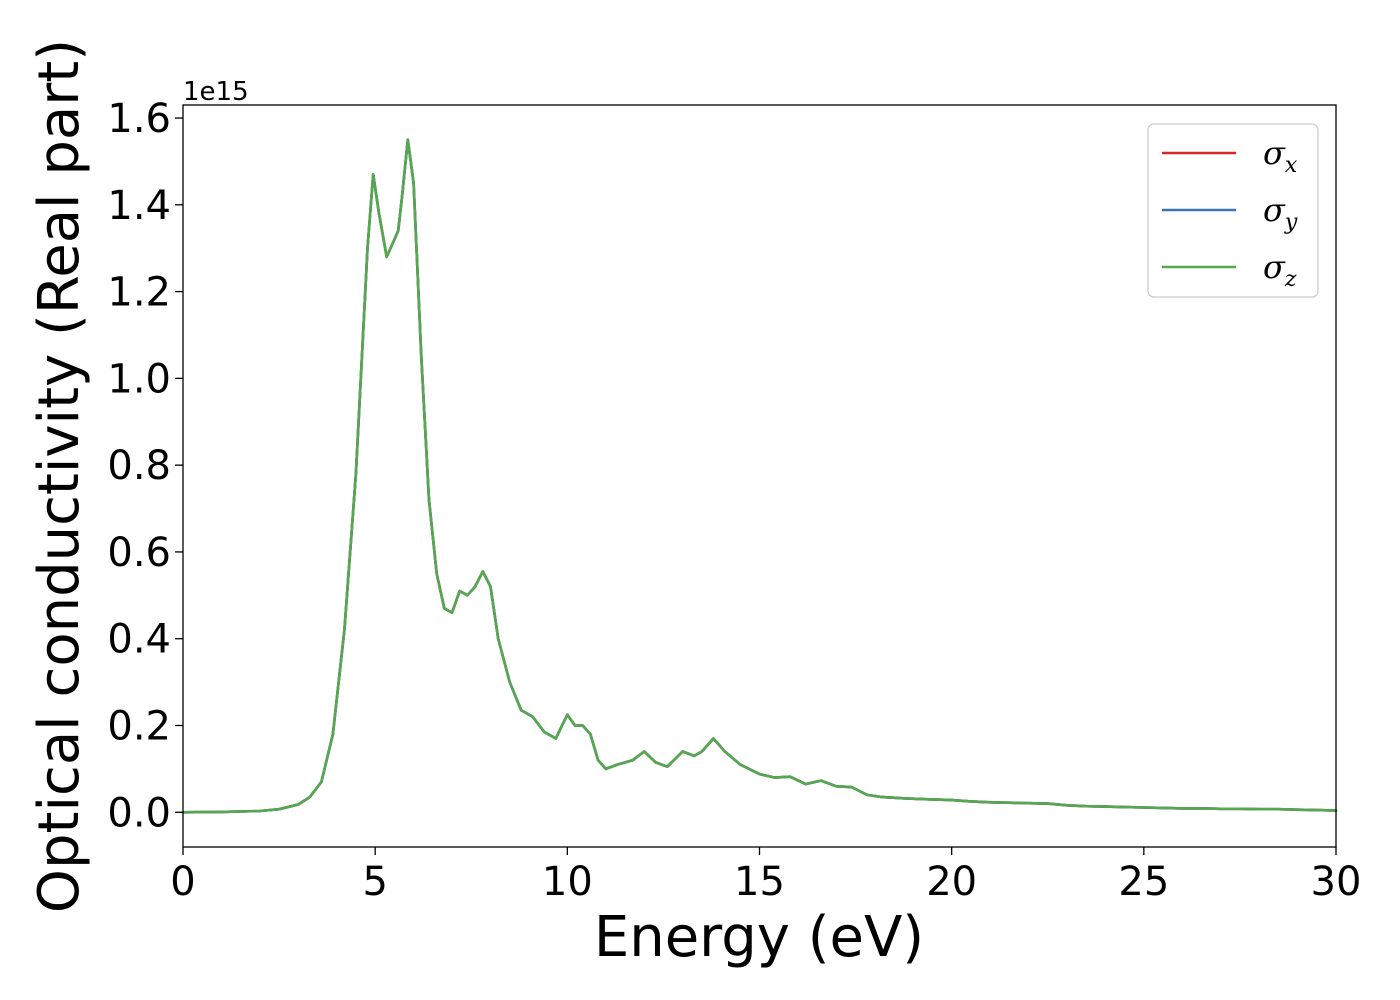 Image resolution: width=1400 pixels, height=1000 pixels. Describe the element at coordinates (139, 640) in the screenshot. I see `y-tick-label: 0.4` at that location.